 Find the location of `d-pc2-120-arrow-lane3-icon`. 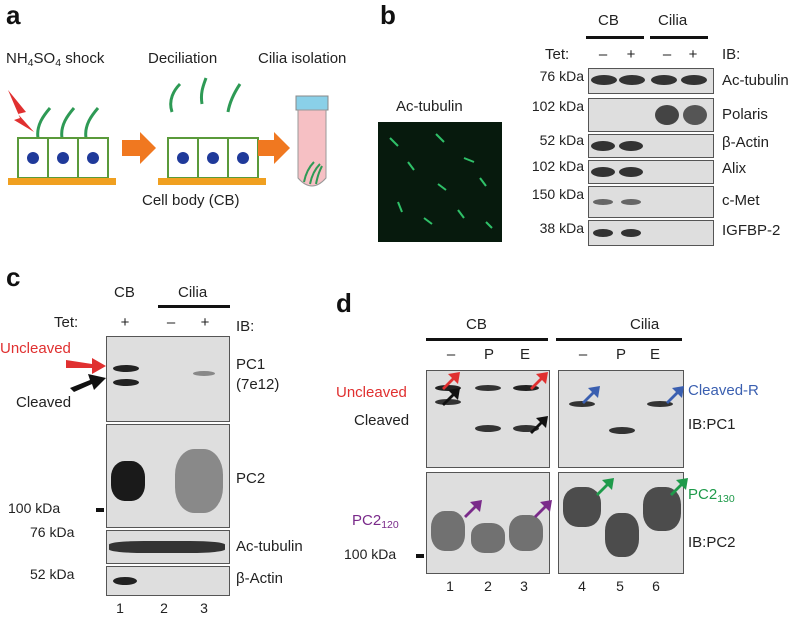

d-pc2-120-arrow-lane3-icon is located at coordinates (543, 509).